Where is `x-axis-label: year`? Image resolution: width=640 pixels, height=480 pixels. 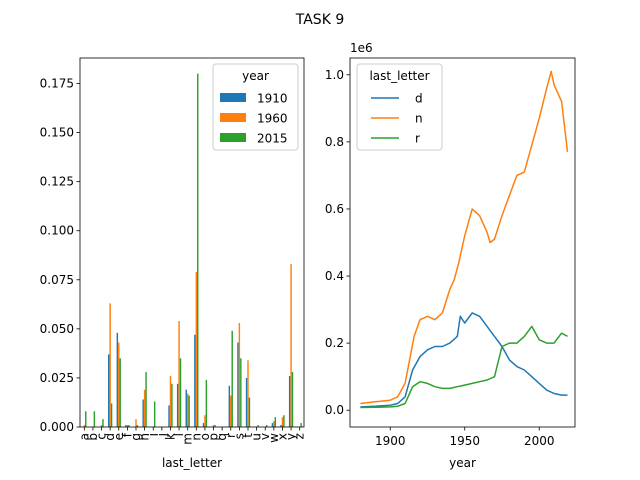
x-axis-label: year is located at coordinates (462, 463).